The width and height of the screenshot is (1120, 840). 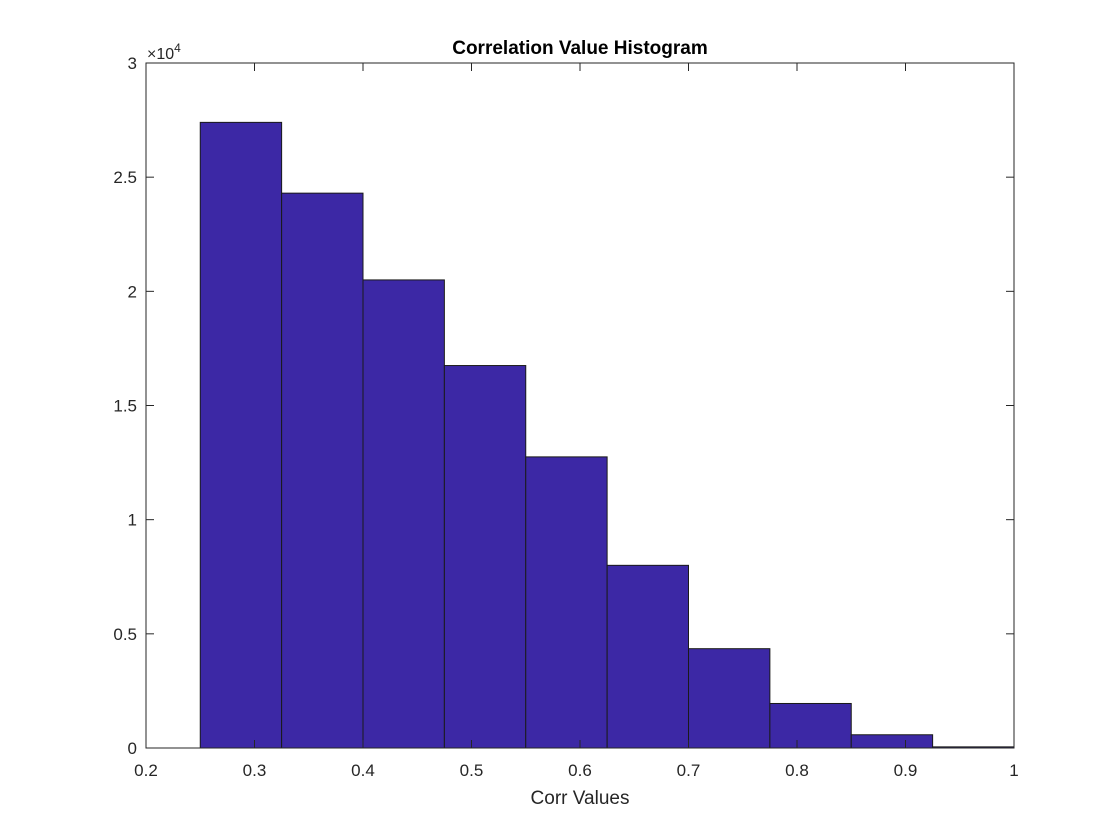 What do you see at coordinates (132, 748) in the screenshot?
I see `y-tick-label: 0` at bounding box center [132, 748].